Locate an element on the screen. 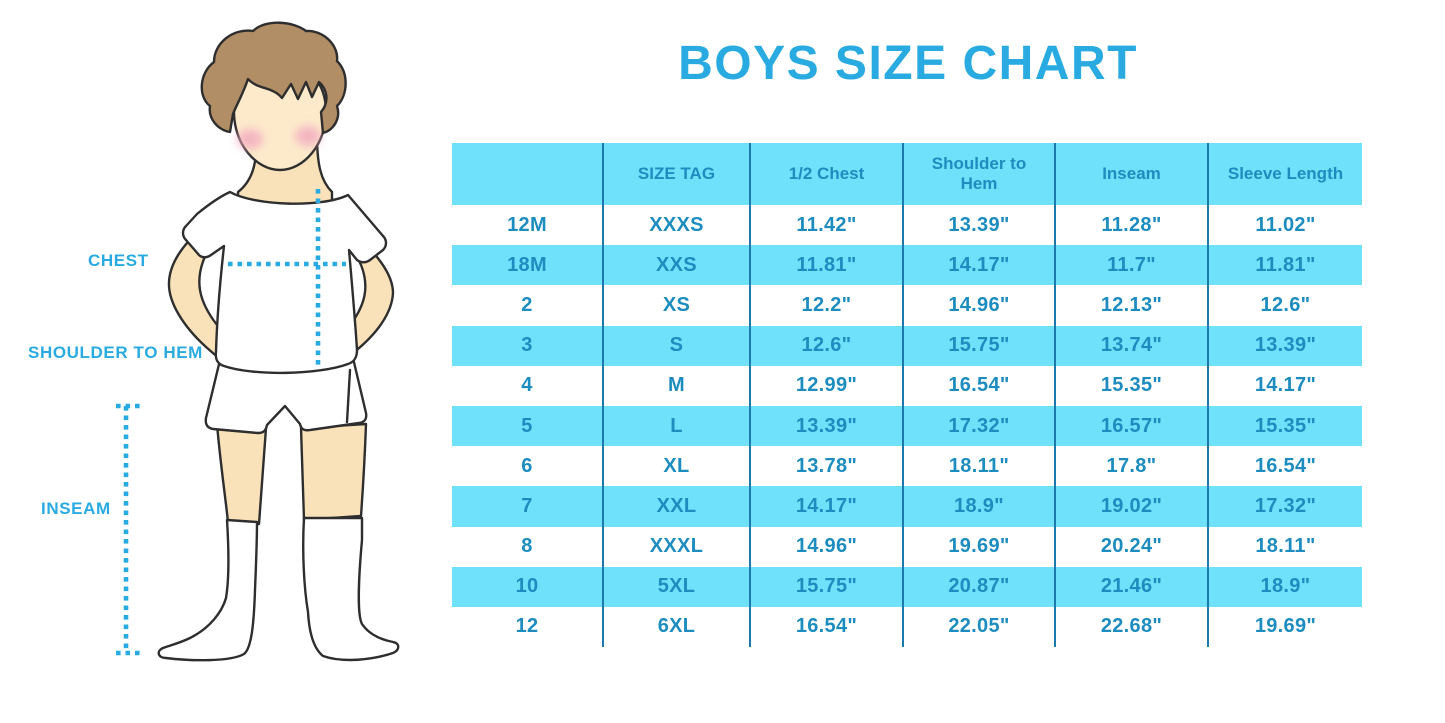 The image size is (1445, 723). table-cell: 16.57" is located at coordinates (1131, 426).